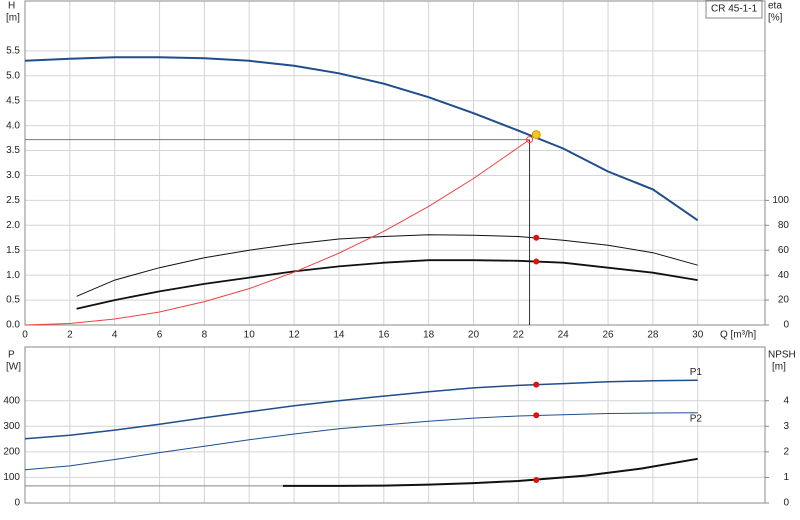  I want to click on x-tick-label: 10, so click(250, 335).